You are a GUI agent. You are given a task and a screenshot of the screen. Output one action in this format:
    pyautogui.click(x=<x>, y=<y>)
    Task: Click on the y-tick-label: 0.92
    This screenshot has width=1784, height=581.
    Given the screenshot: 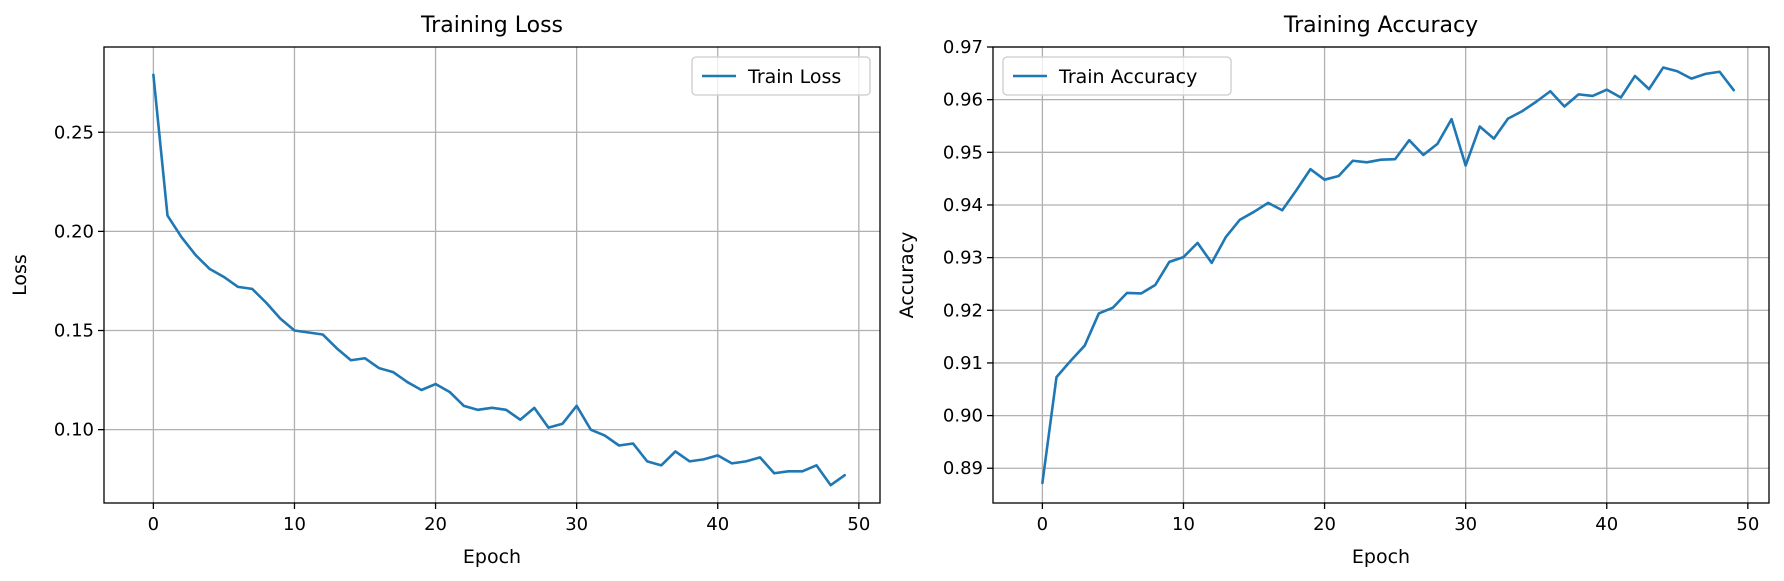 What is the action you would take?
    pyautogui.click(x=963, y=310)
    